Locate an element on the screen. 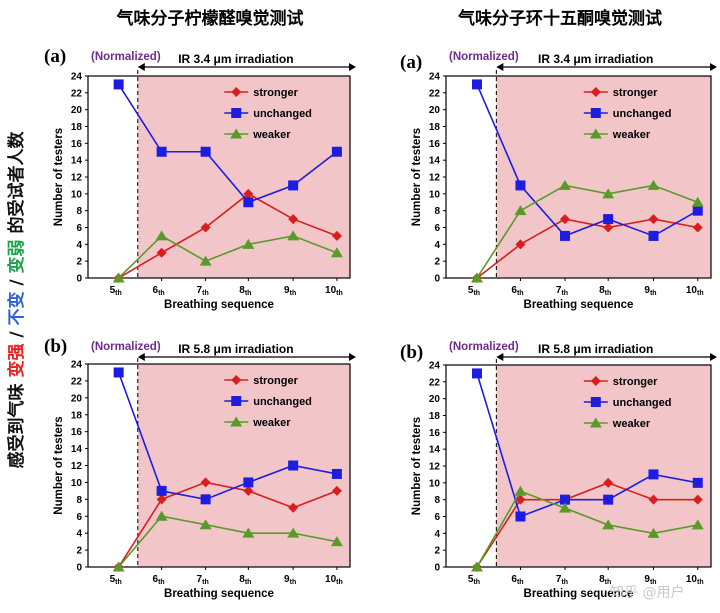 This screenshot has width=720, height=613. panel-label: (a) is located at coordinates (411, 62).